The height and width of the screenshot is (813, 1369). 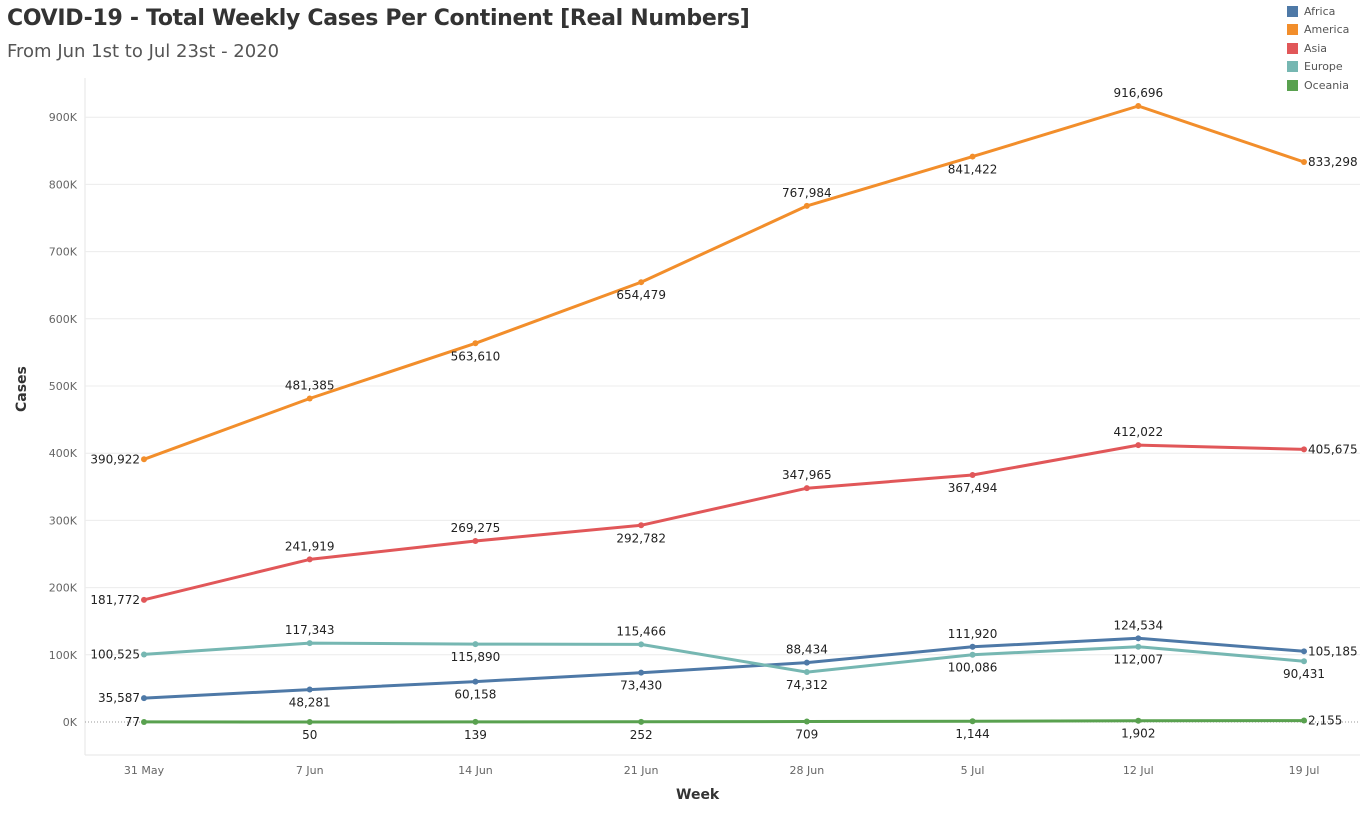 I want to click on data-label-europe: 90,431, so click(x=1304, y=674).